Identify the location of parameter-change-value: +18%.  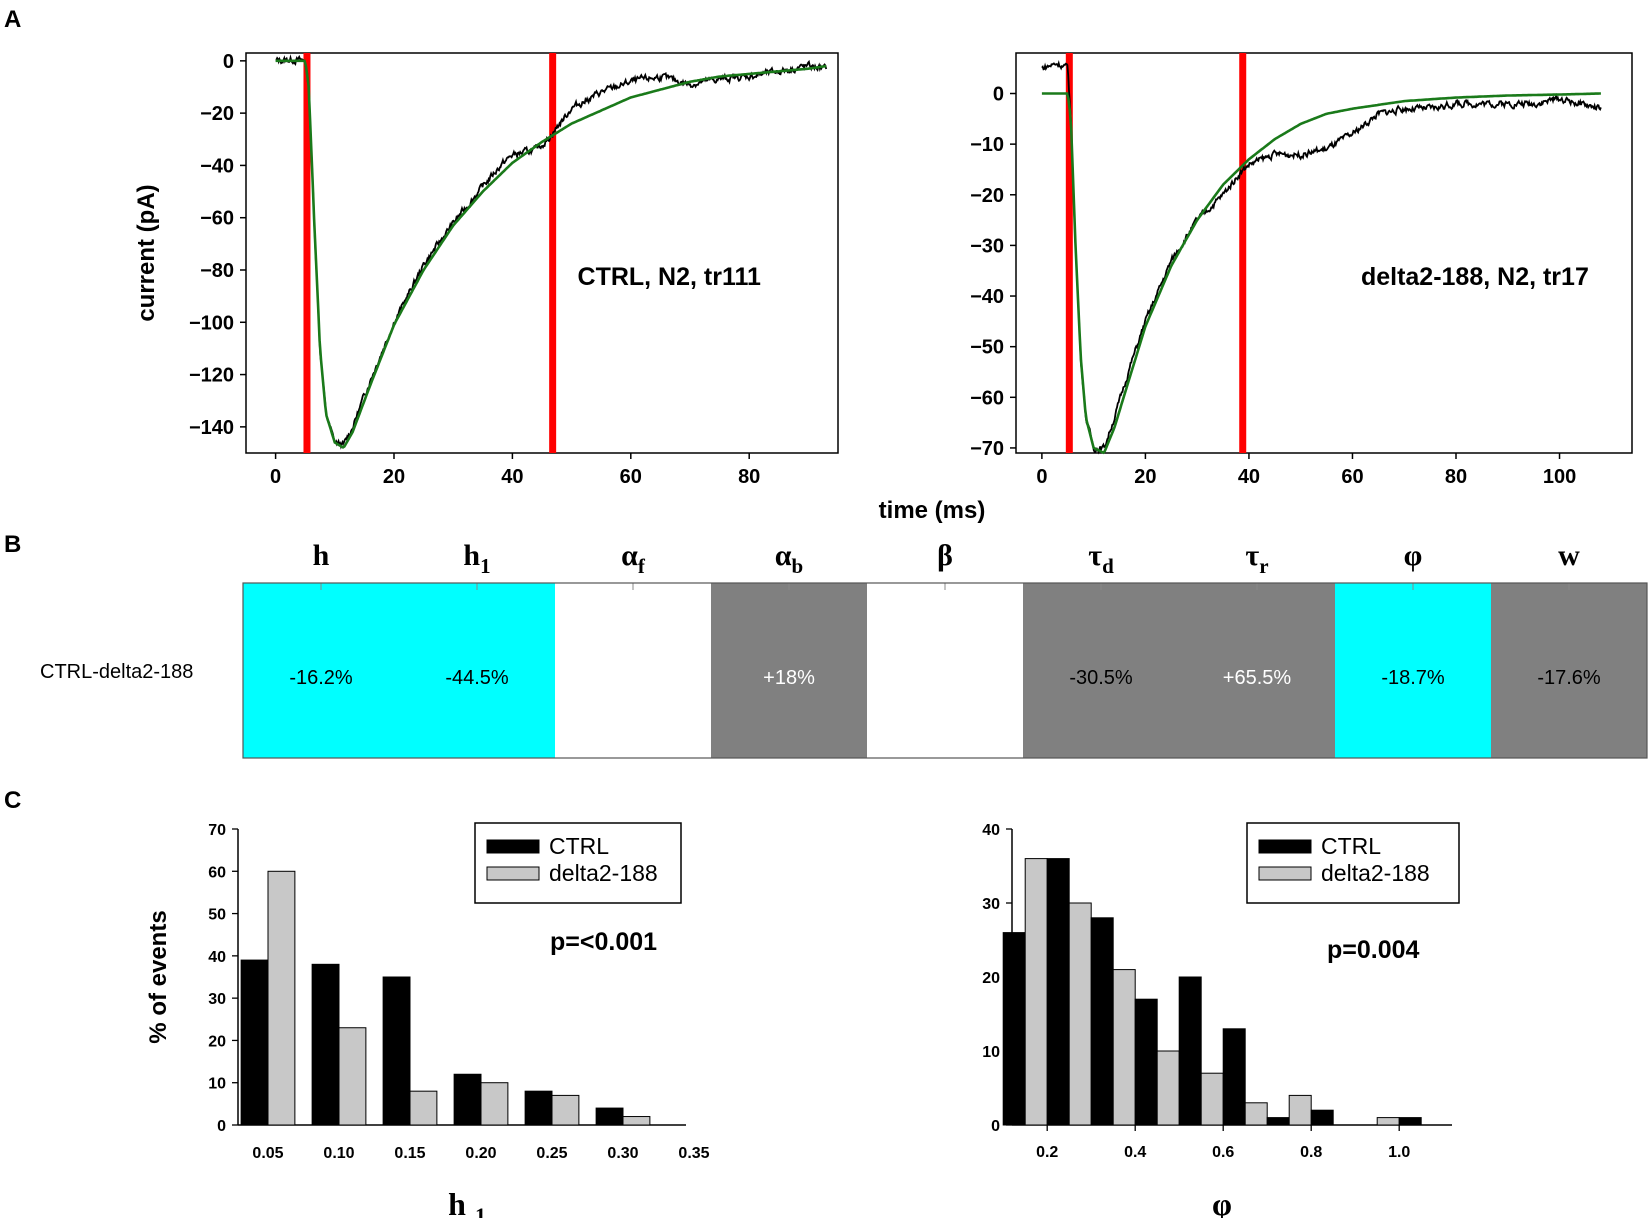
(789, 678).